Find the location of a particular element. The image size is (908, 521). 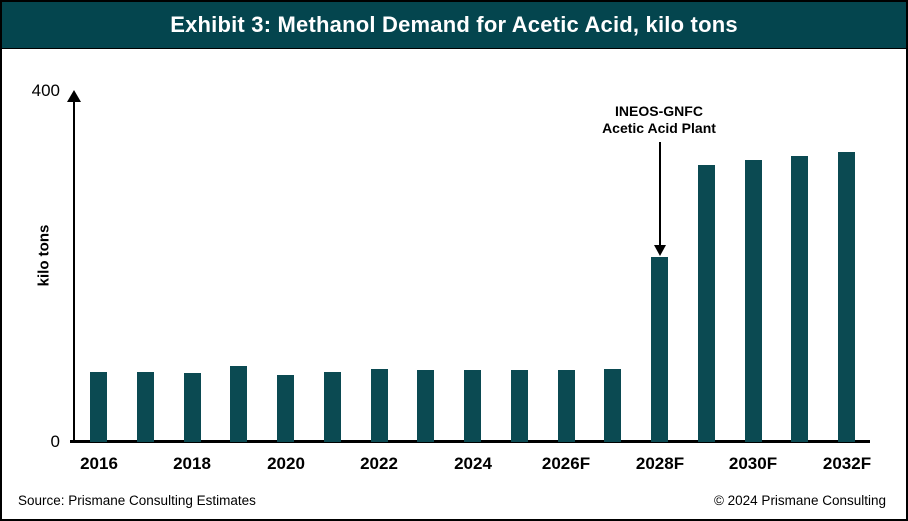

y-tick-label-max: 400 is located at coordinates (45, 90).